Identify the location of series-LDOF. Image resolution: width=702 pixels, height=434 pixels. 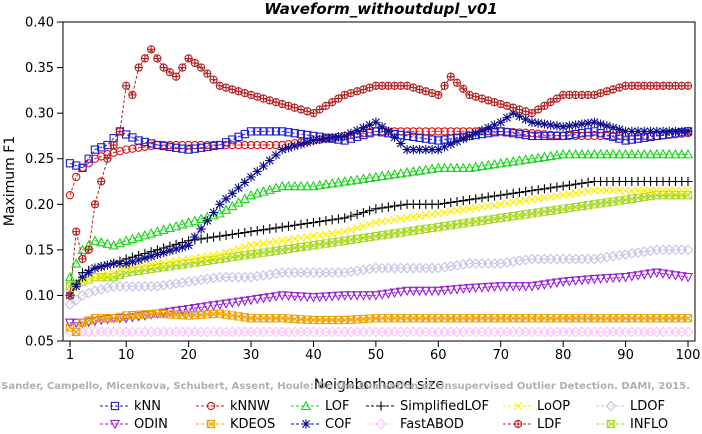
(379, 277).